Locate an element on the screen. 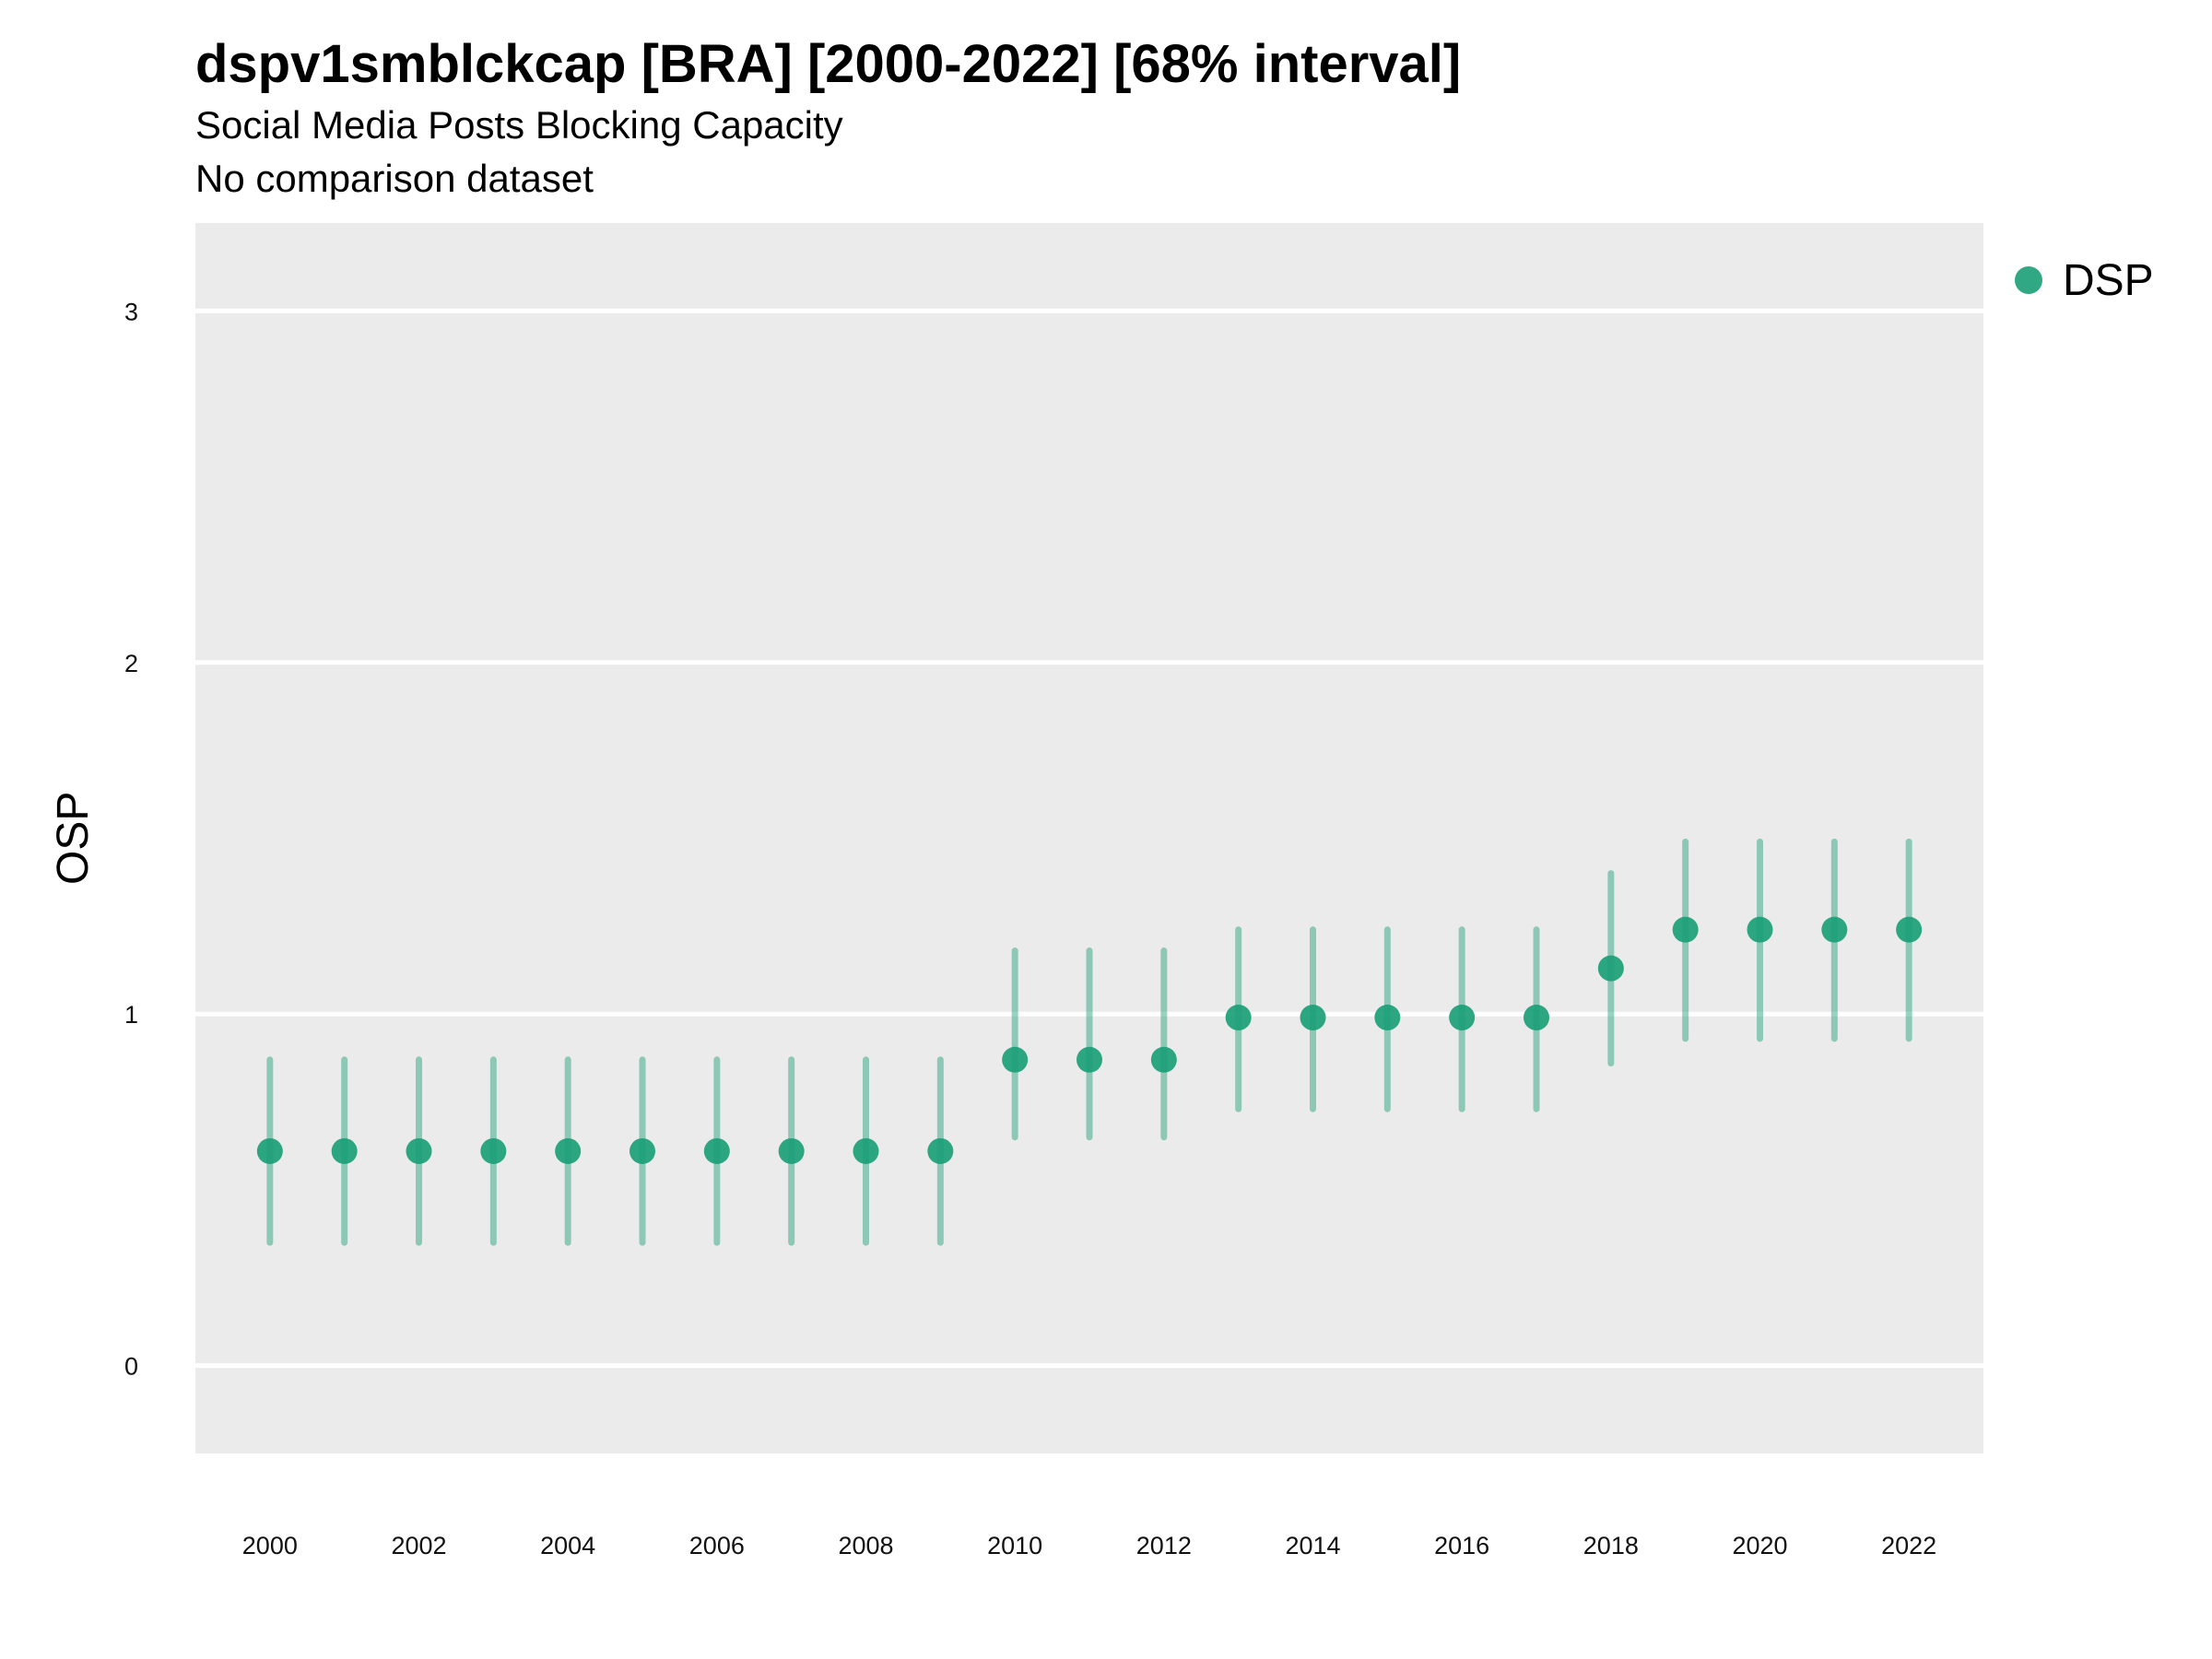  x-tick-label: 2012 is located at coordinates (1164, 1545).